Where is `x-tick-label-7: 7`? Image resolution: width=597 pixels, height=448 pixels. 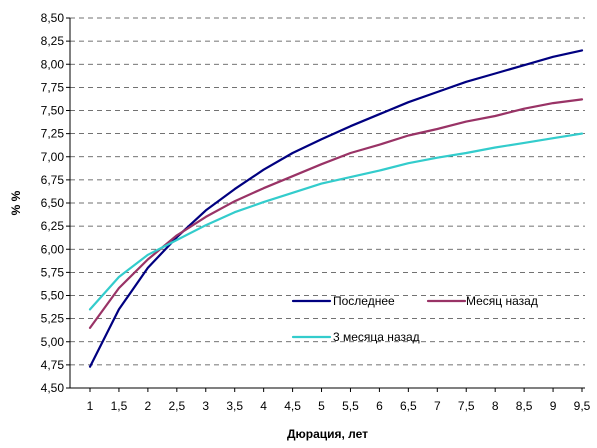
x-tick-label-7: 7 is located at coordinates (437, 406).